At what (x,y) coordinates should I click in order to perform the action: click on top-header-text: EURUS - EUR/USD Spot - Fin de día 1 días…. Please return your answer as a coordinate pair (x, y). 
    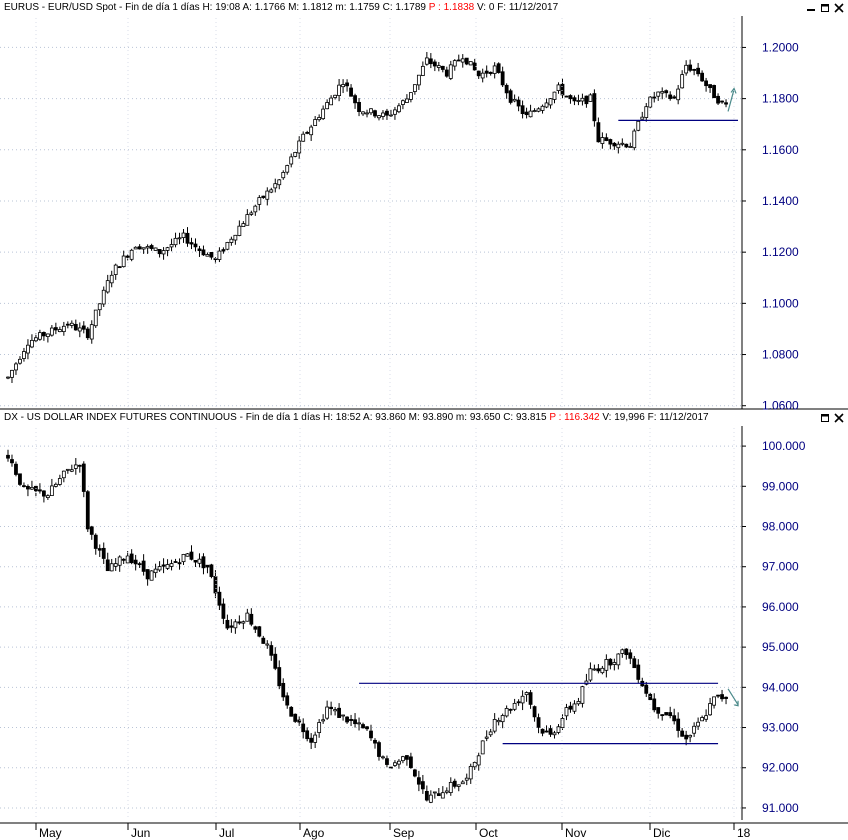
    Looking at the image, I should click on (281, 7).